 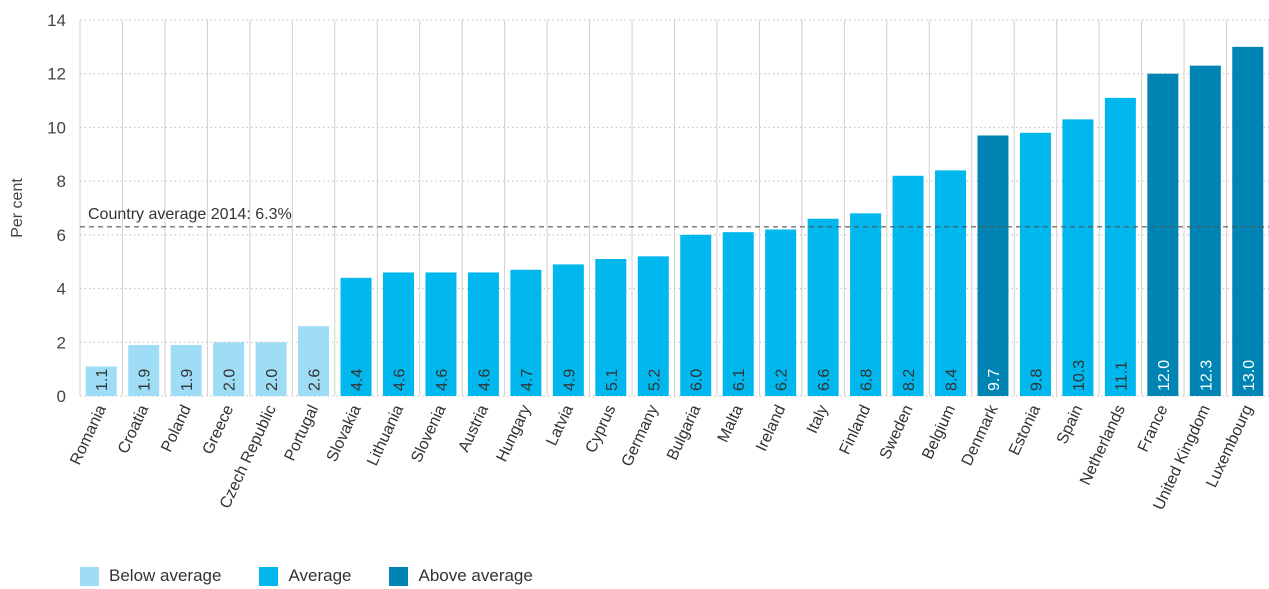 I want to click on bar-croatia, so click(x=144, y=370).